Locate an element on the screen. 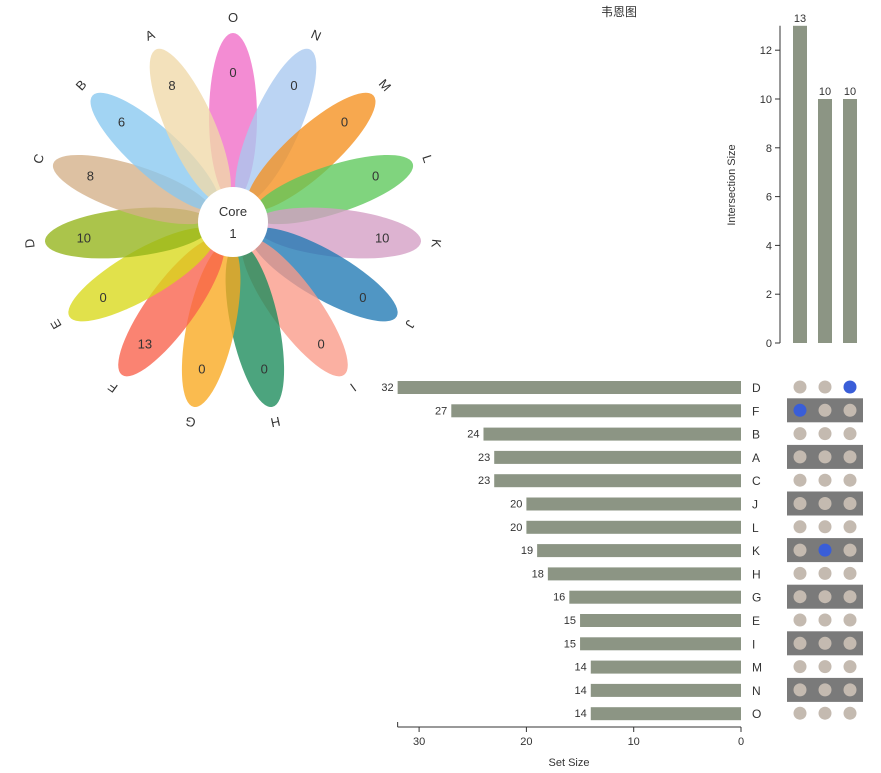 The width and height of the screenshot is (881, 773). intersection-bar is located at coordinates (825, 221).